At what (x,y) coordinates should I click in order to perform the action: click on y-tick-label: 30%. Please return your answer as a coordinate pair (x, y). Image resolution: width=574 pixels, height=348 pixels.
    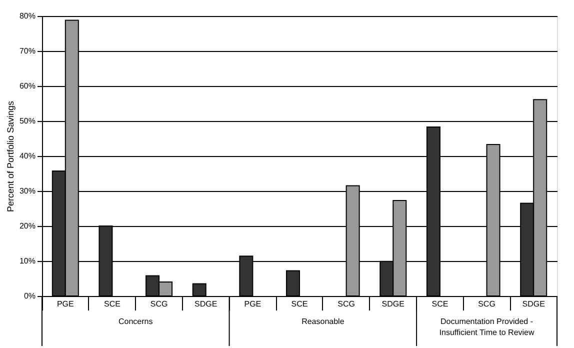
    Looking at the image, I should click on (27, 191).